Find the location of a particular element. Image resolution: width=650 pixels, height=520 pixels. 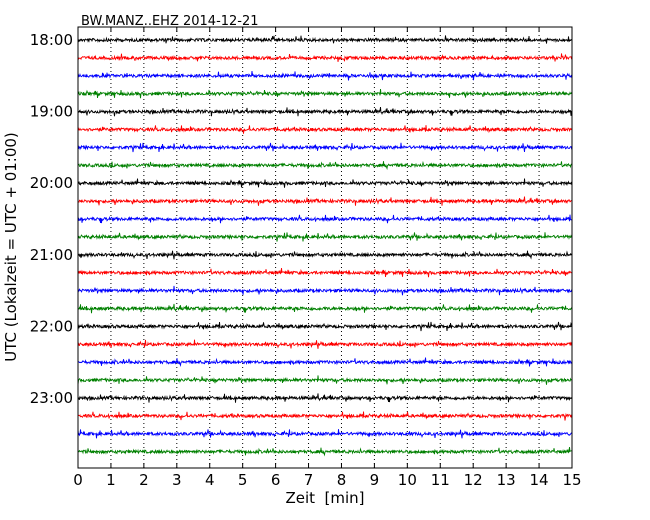

x-tick-label: 4 is located at coordinates (210, 480).